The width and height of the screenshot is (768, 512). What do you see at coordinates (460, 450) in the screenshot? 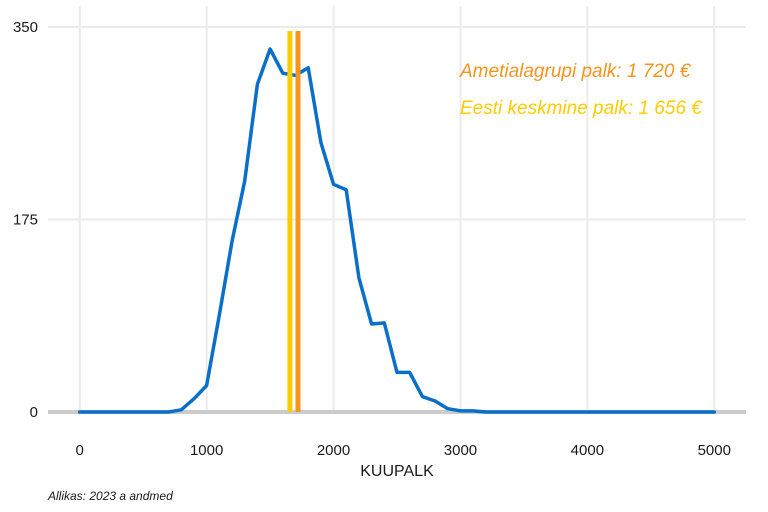
I see `x-tick-label: 3000` at bounding box center [460, 450].